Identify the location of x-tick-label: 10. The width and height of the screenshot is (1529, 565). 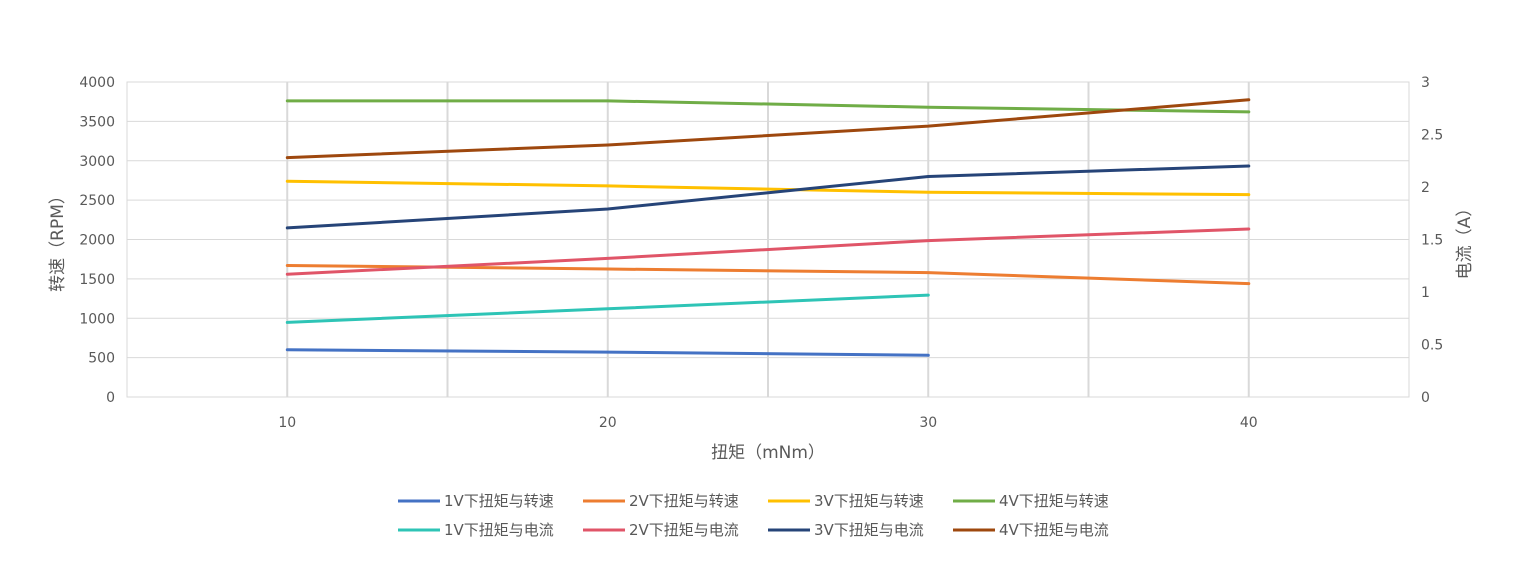
(287, 423).